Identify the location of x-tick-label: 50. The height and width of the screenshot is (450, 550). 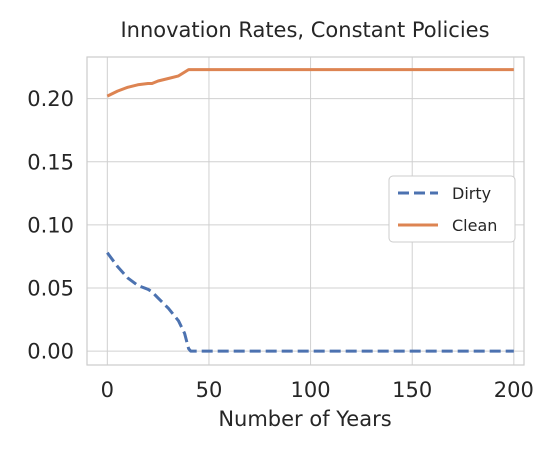
(209, 390).